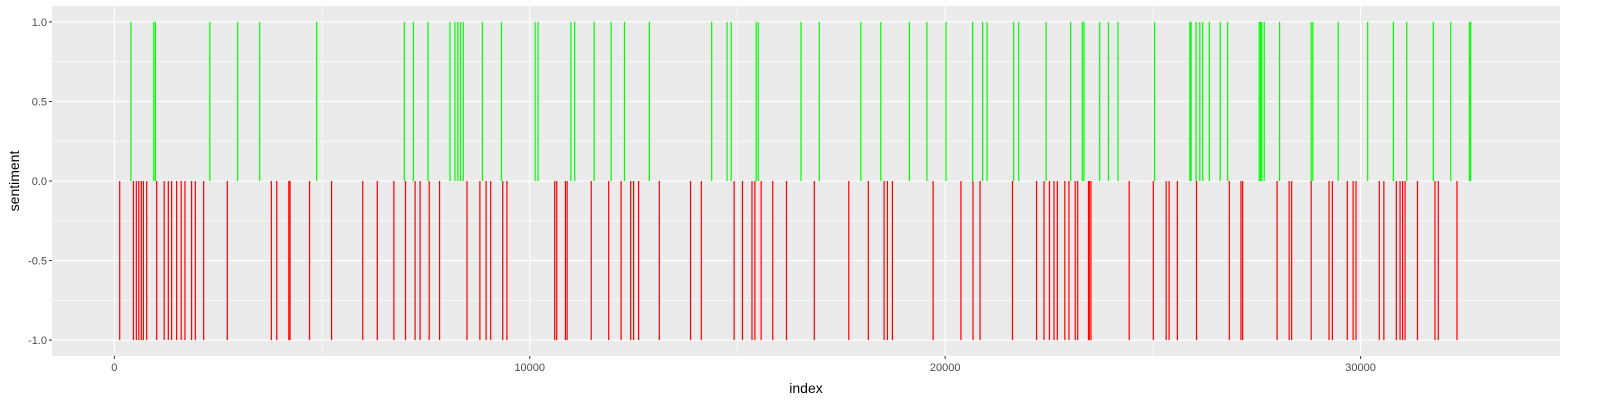 The image size is (1600, 410). I want to click on x-tick-label: 30000, so click(1360, 368).